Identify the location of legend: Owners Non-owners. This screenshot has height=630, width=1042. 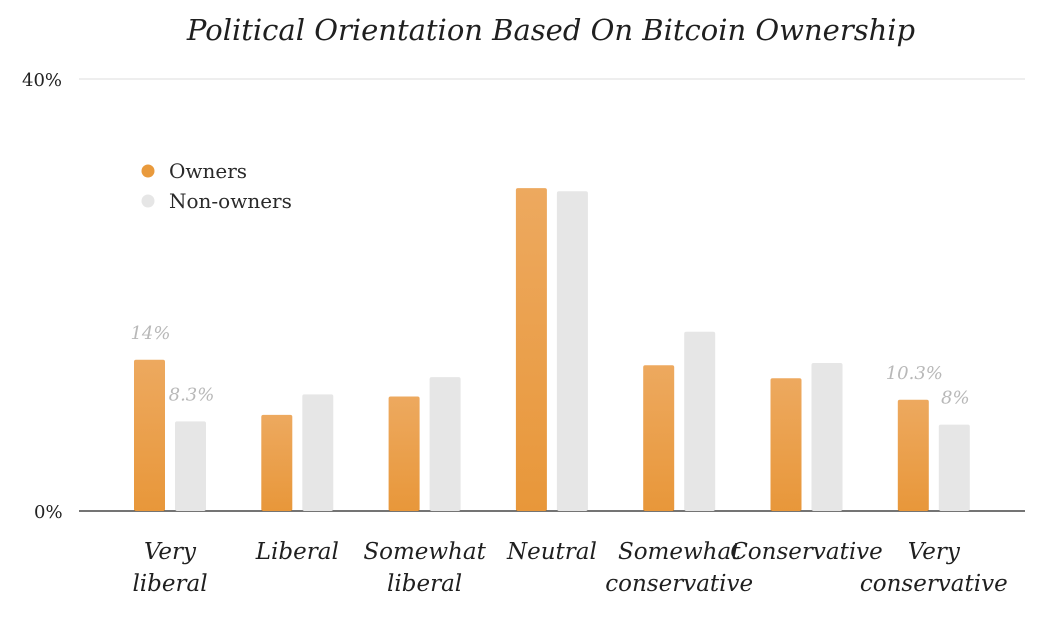
(216, 186).